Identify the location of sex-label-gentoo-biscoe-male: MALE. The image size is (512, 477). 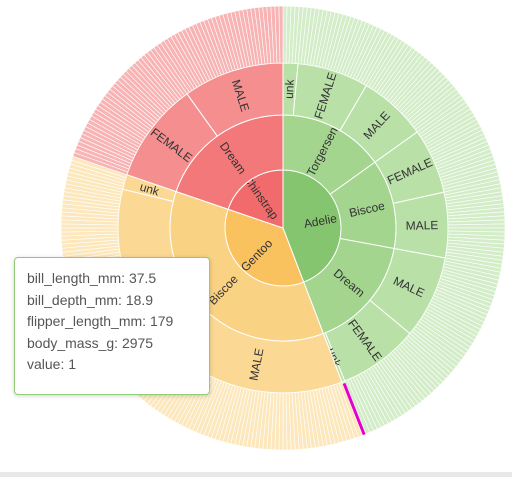
(257, 364).